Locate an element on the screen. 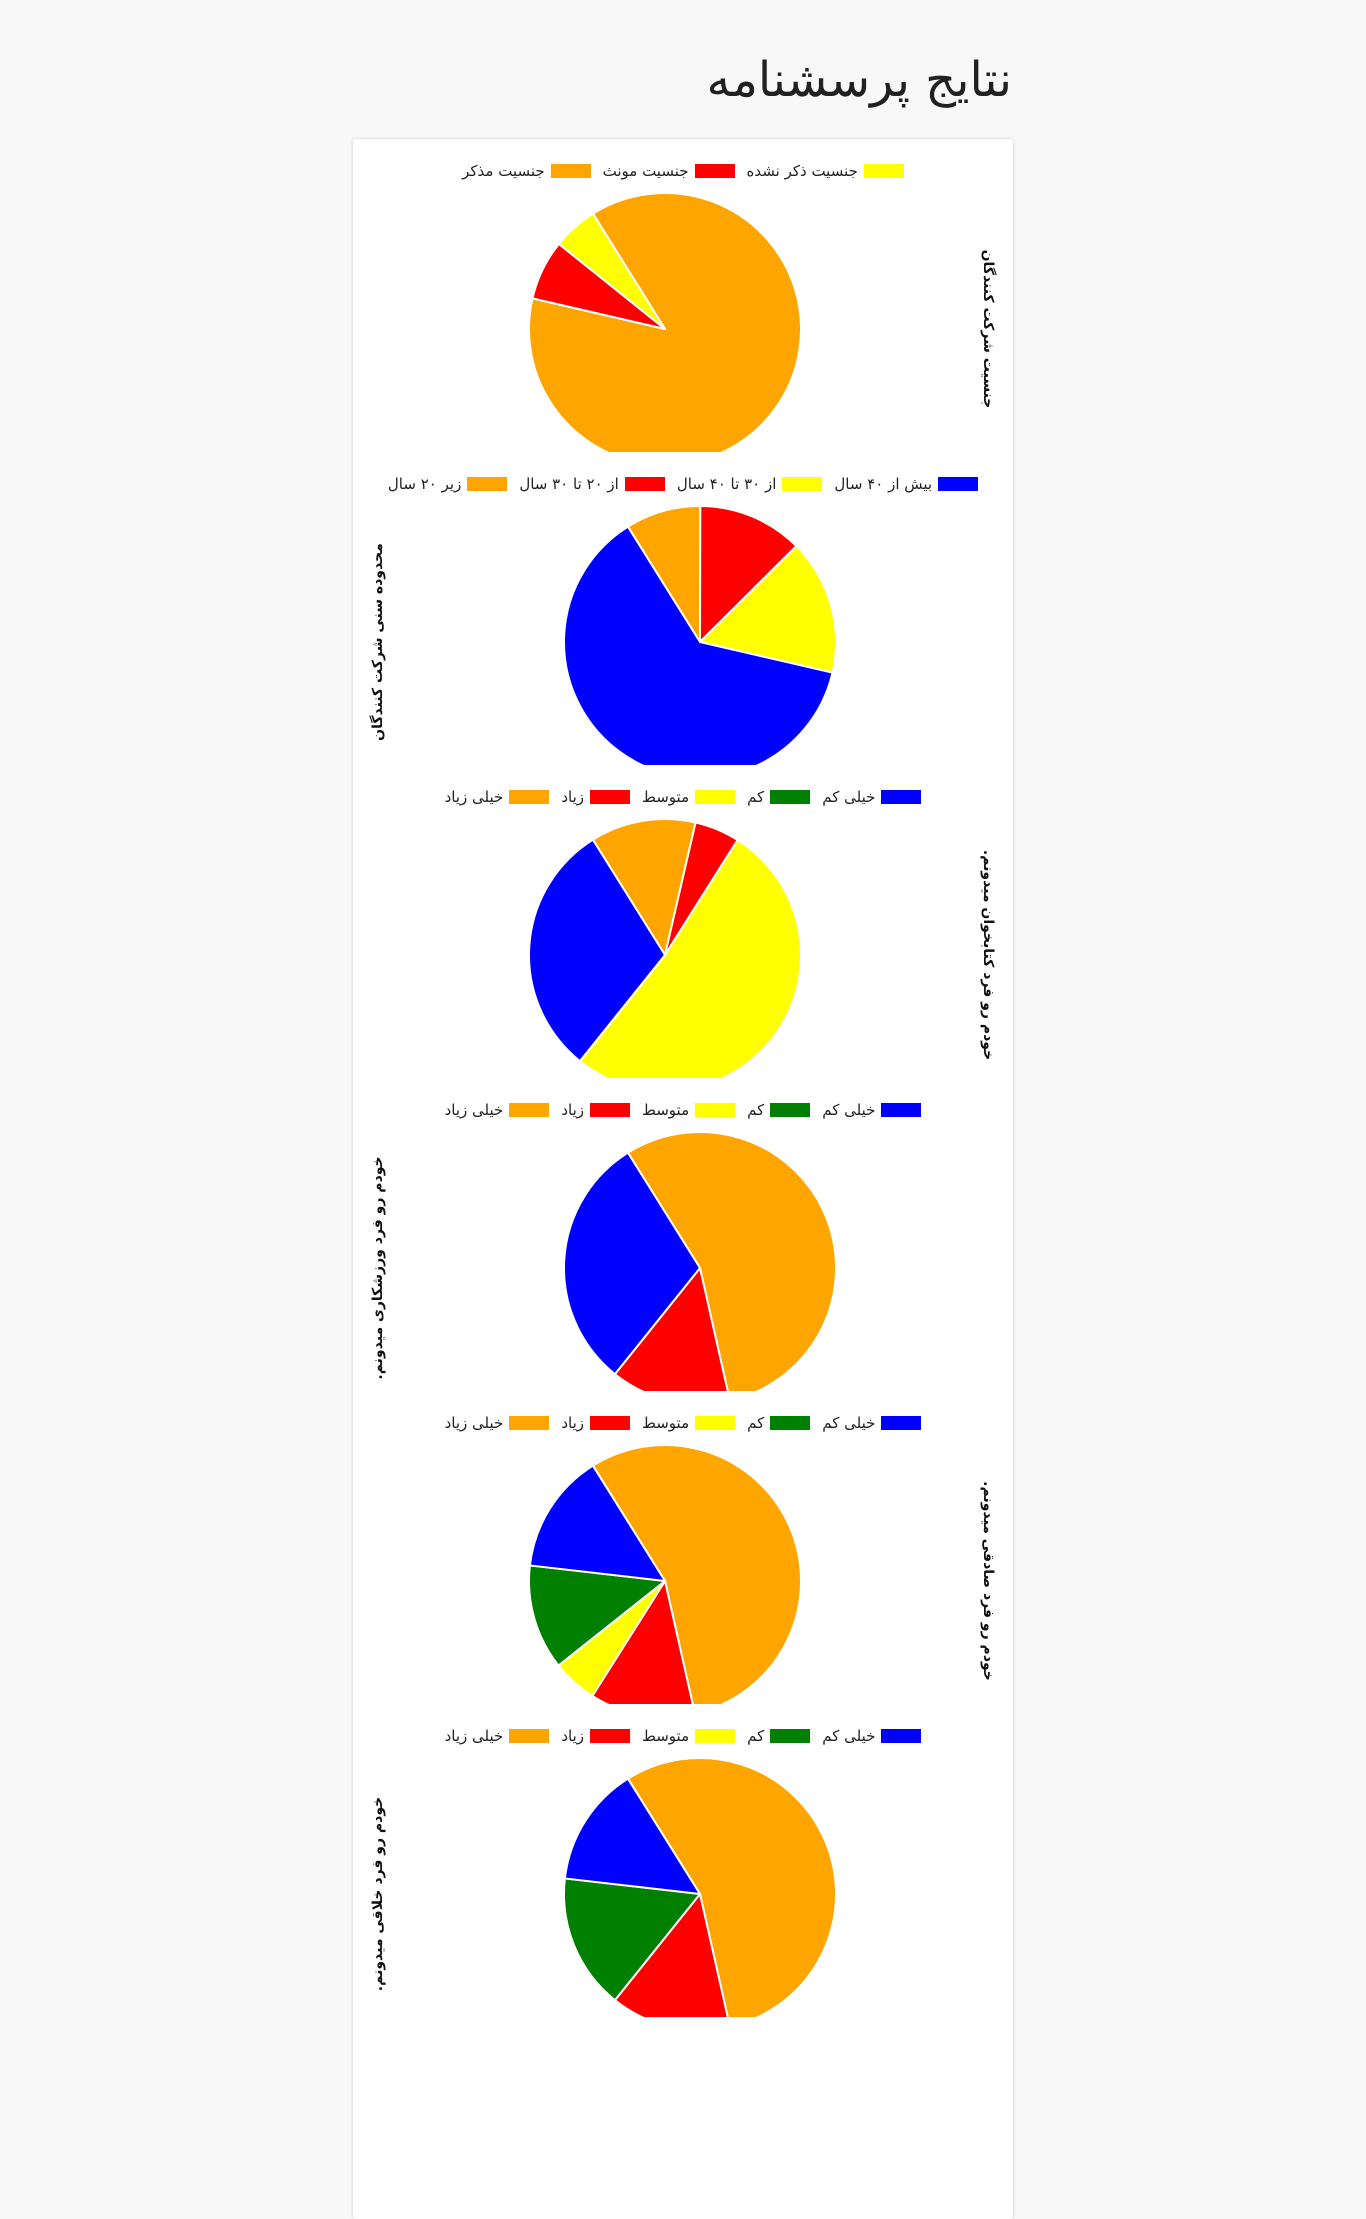 This screenshot has height=2219, width=1366. legend-label: جنسیت مذکر is located at coordinates (503, 171).